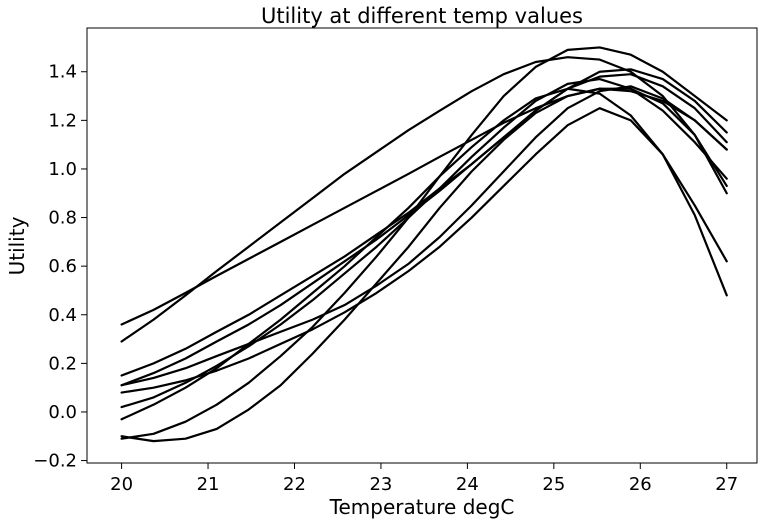 The image size is (767, 528). What do you see at coordinates (726, 484) in the screenshot?
I see `x-tick-label: 27` at bounding box center [726, 484].